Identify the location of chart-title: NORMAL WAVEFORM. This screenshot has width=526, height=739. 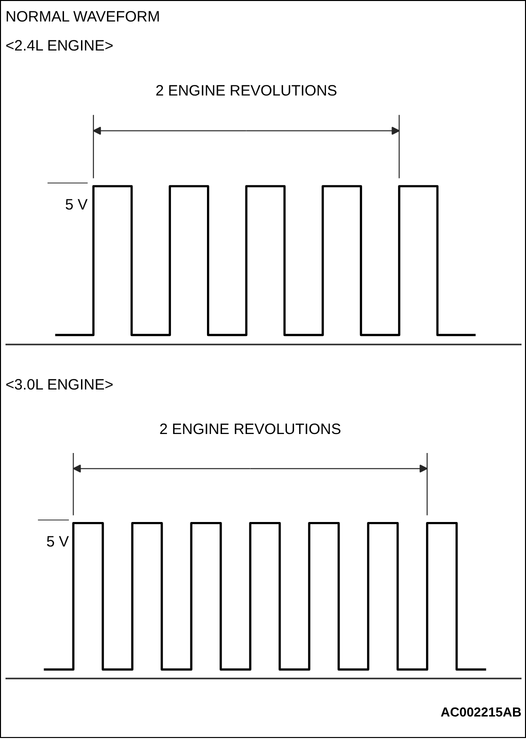
(83, 17).